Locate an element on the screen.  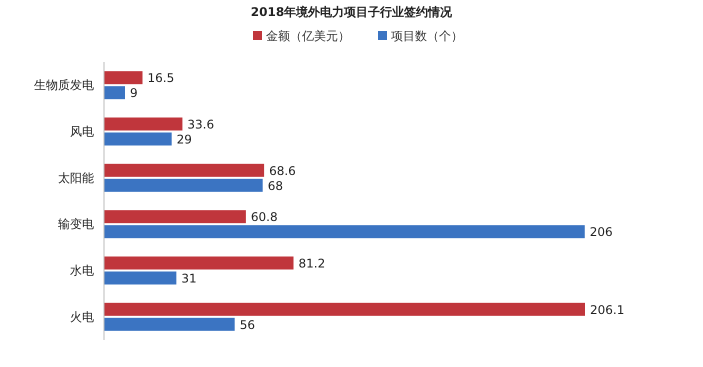
data-label: 29 is located at coordinates (184, 139).